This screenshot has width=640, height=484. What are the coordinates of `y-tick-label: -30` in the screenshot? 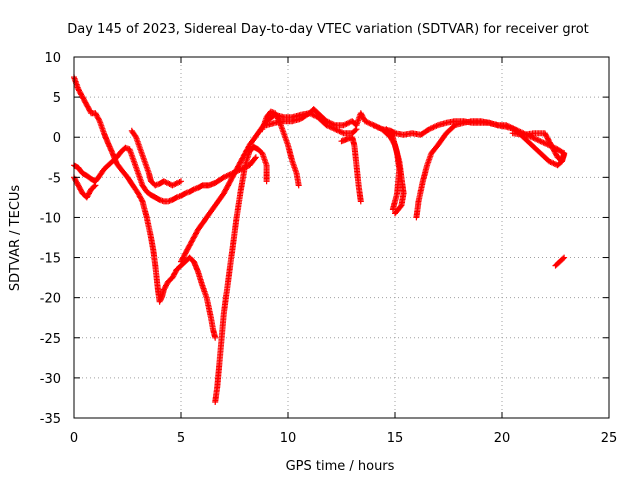 It's located at (50, 379).